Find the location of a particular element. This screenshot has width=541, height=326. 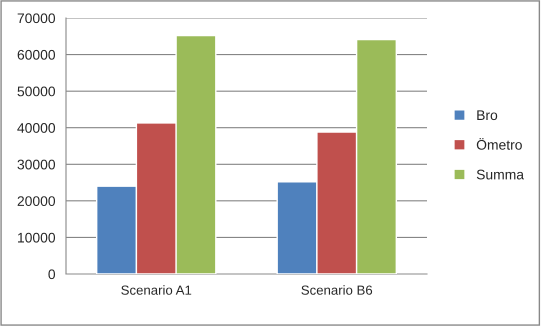

y-tick-label: 30000 is located at coordinates (36, 165).